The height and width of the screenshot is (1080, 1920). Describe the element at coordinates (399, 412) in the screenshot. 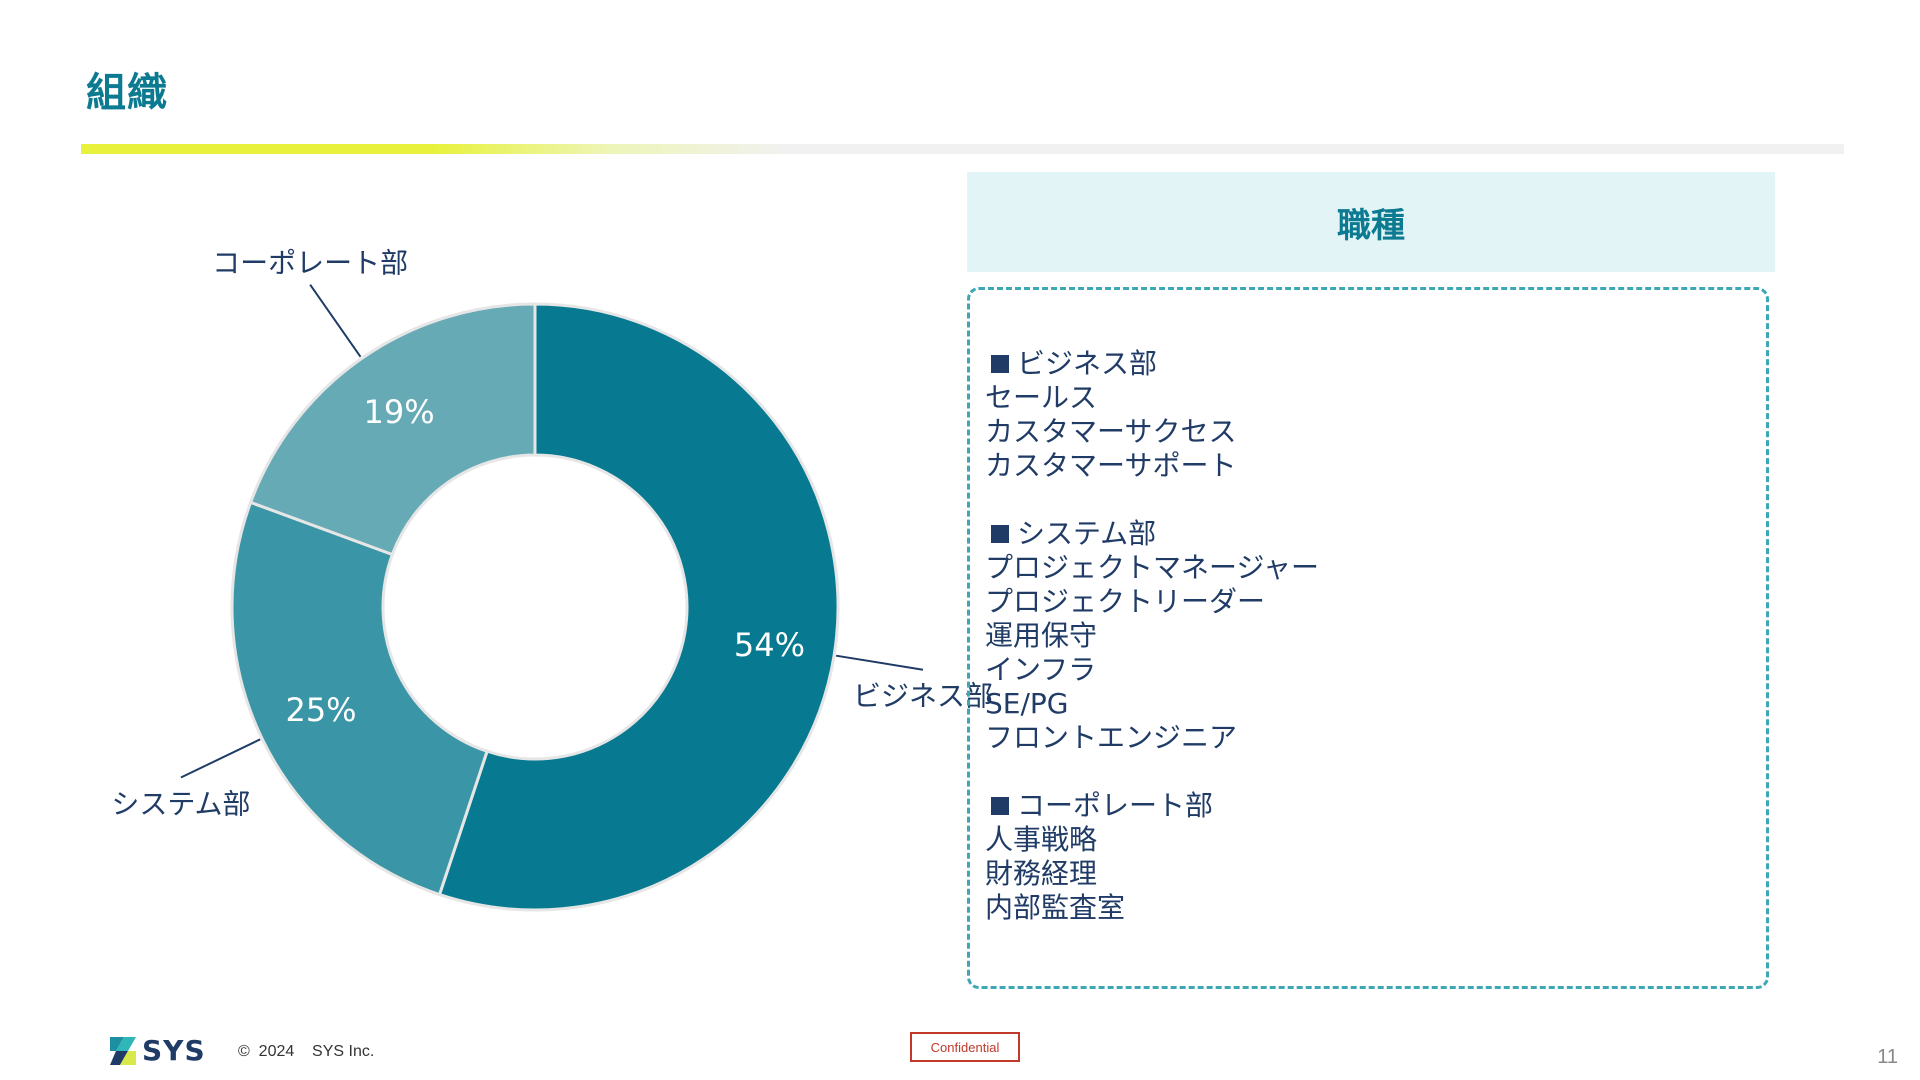

I see `slice-percent-label: 19%` at that location.